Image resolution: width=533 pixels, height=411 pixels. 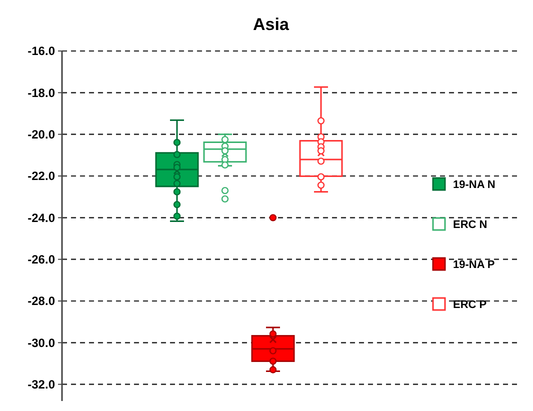 I want to click on y-tick-label: -24.0, so click(x=42, y=217).